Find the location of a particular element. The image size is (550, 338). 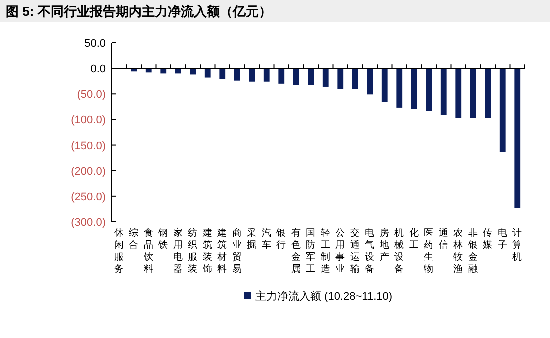

y-tick-label: (250.0) is located at coordinates (88, 197).